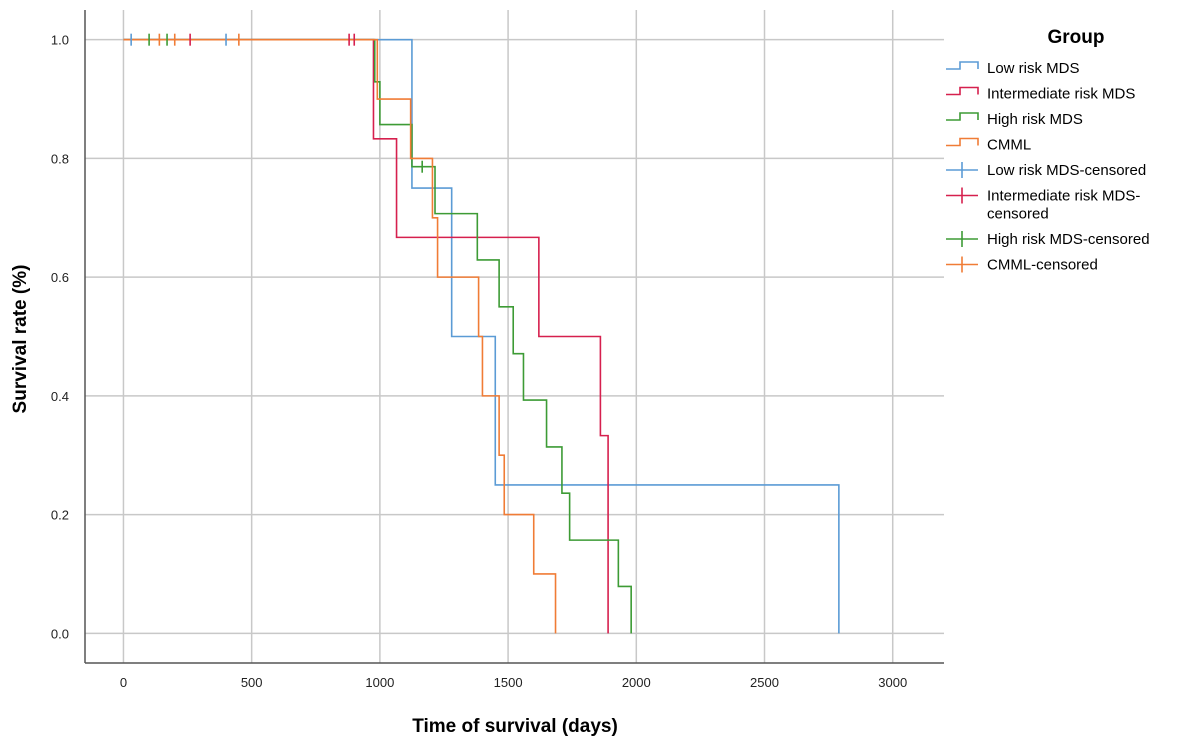 The width and height of the screenshot is (1201, 740). I want to click on x-tick-label: 500, so click(252, 682).